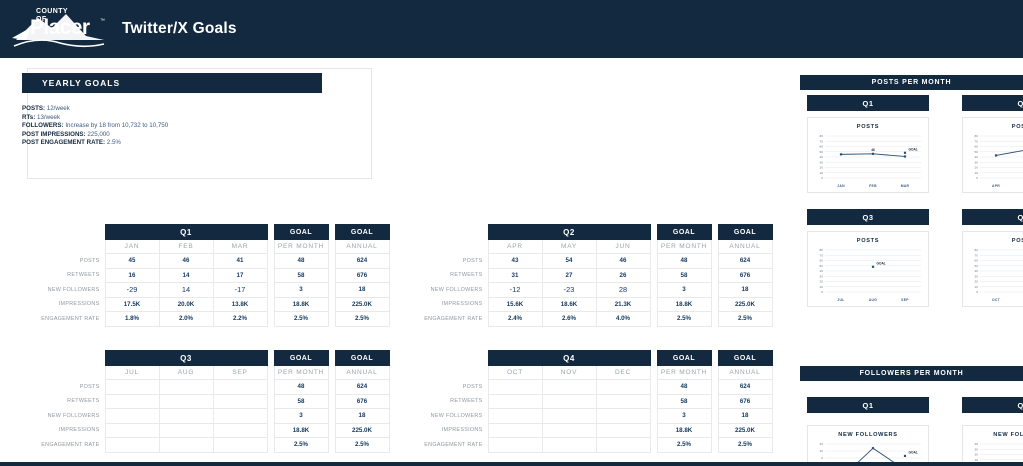  I want to click on table-cell: 31, so click(515, 275).